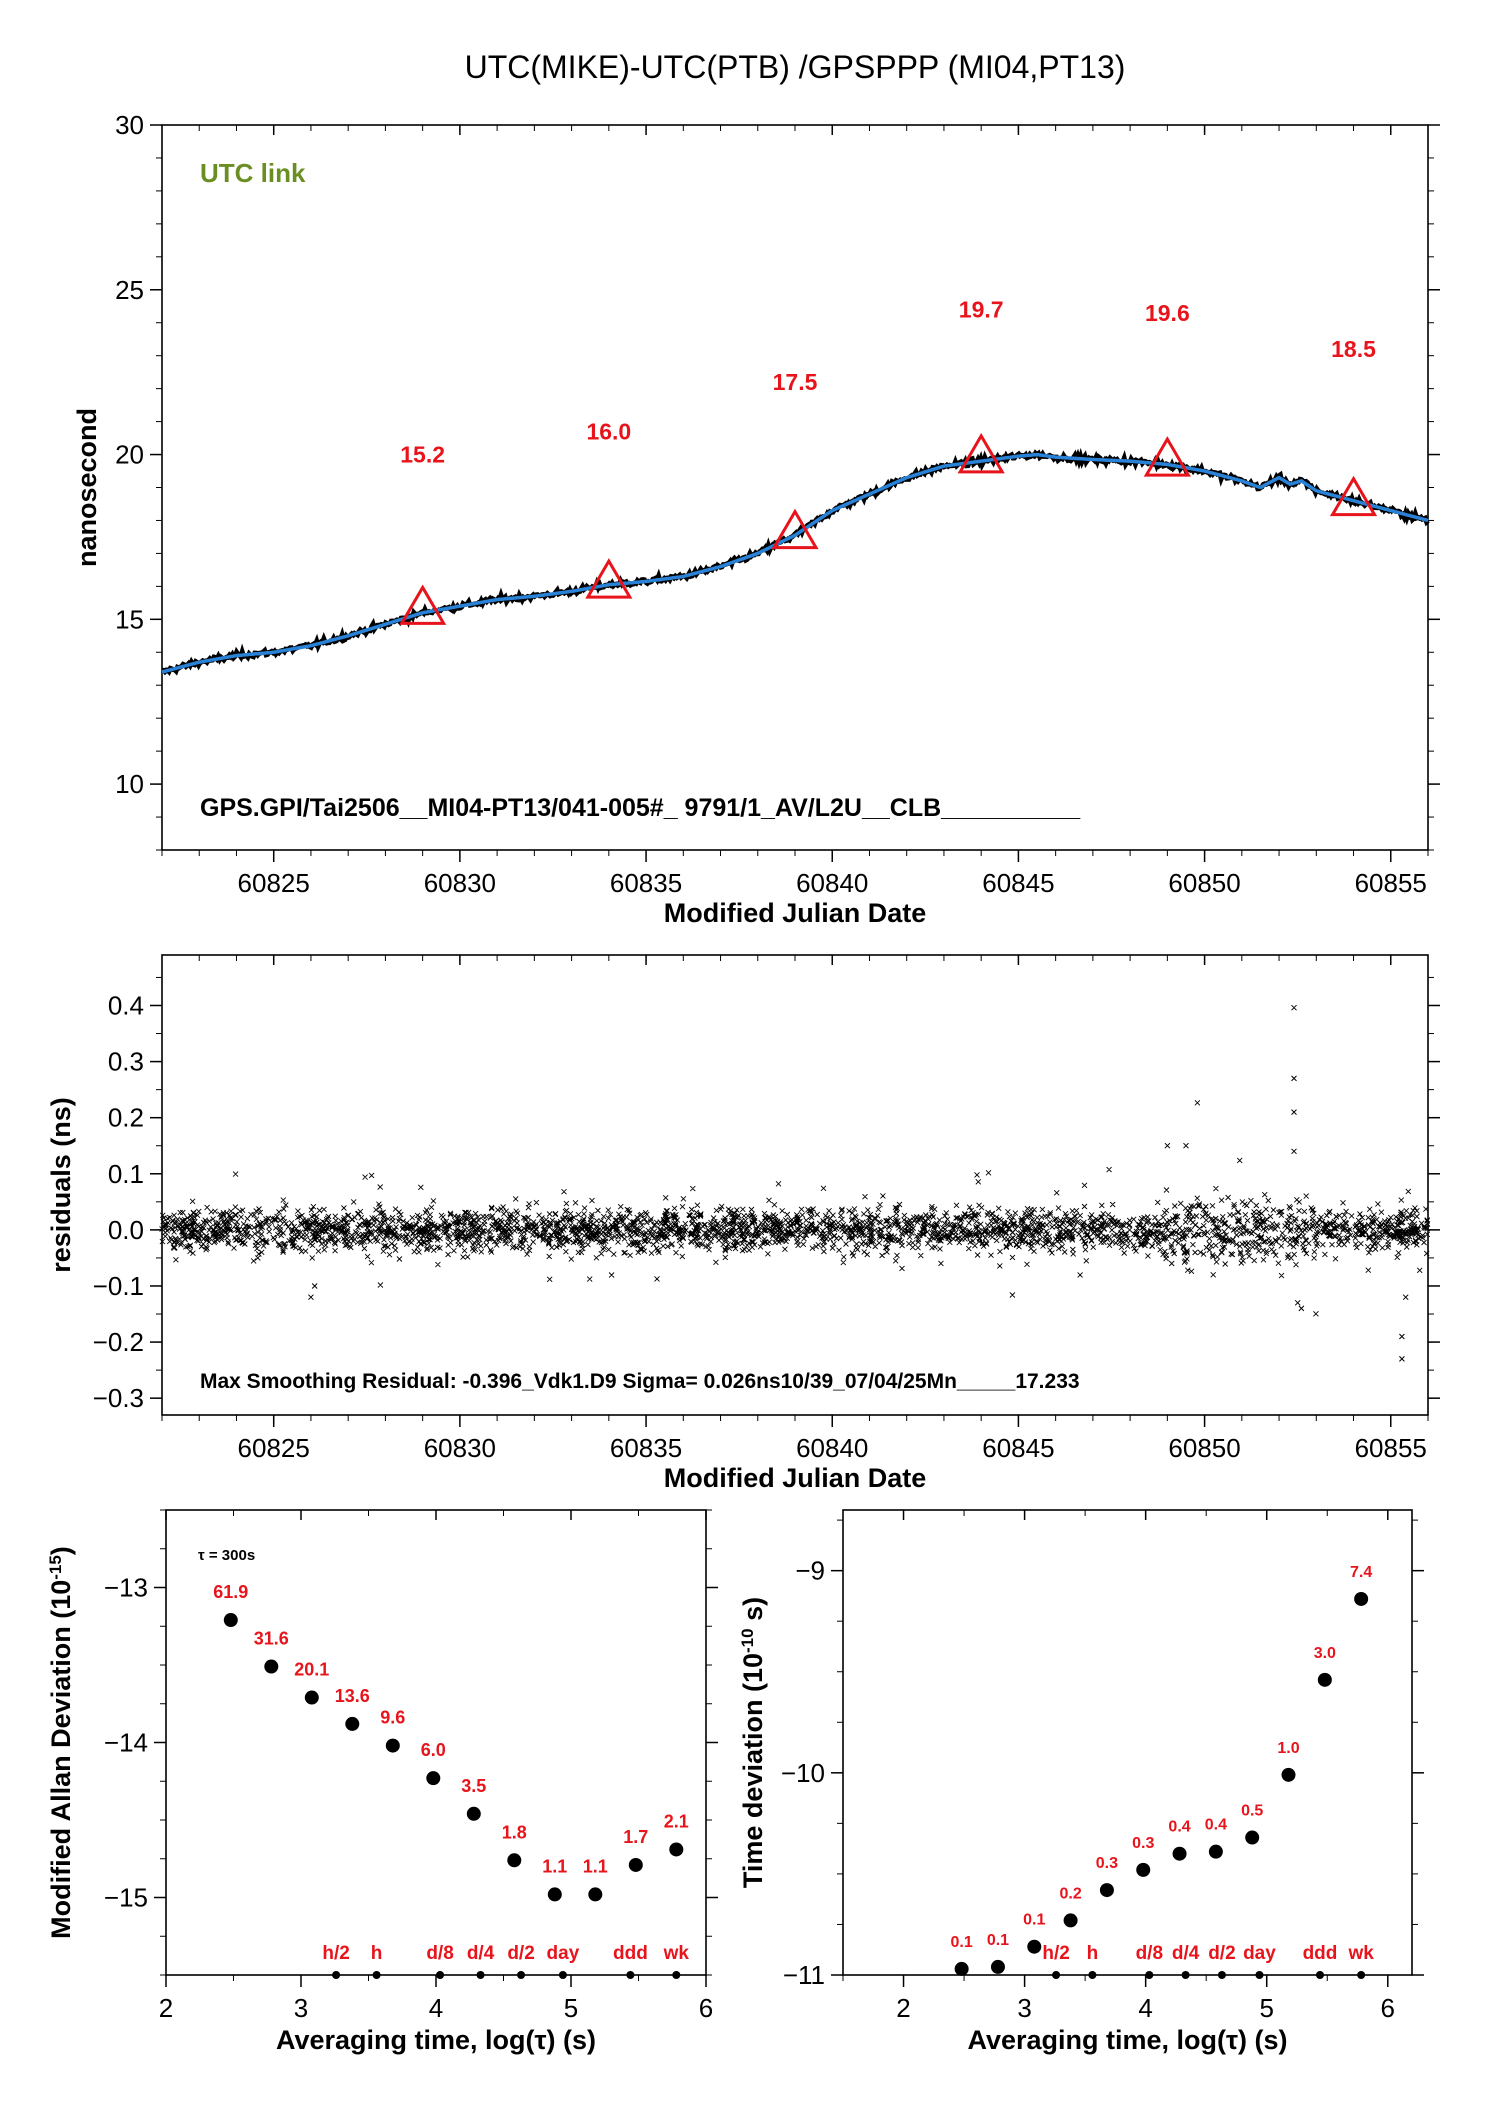  What do you see at coordinates (753, 1742) in the screenshot?
I see `y-axis-label: Time deviation (10-10 s)` at bounding box center [753, 1742].